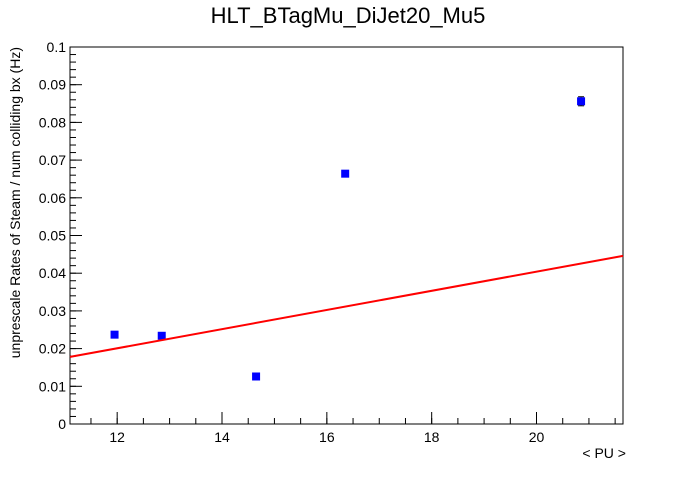 This screenshot has width=696, height=477. Describe the element at coordinates (604, 453) in the screenshot. I see `x-axis-label: < PU >` at that location.